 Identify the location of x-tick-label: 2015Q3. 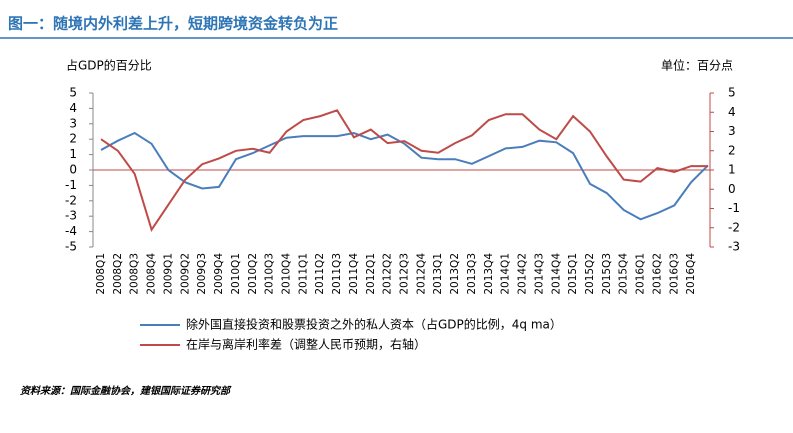
(607, 274).